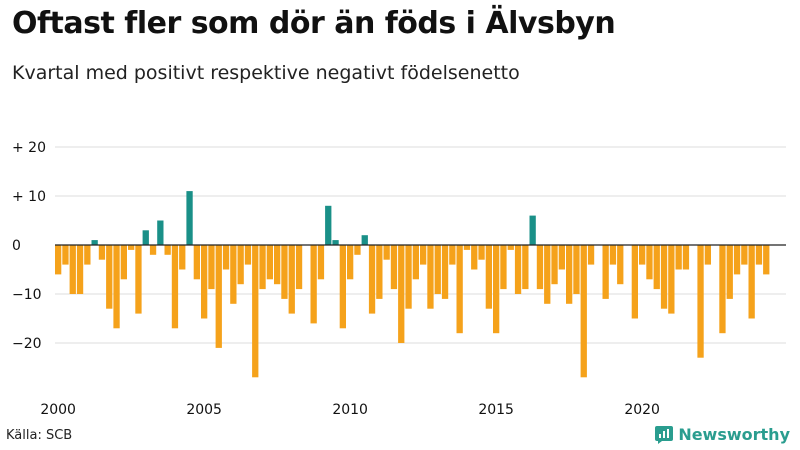 The height and width of the screenshot is (450, 800). I want to click on brand-logo: Newsworthy, so click(722, 434).